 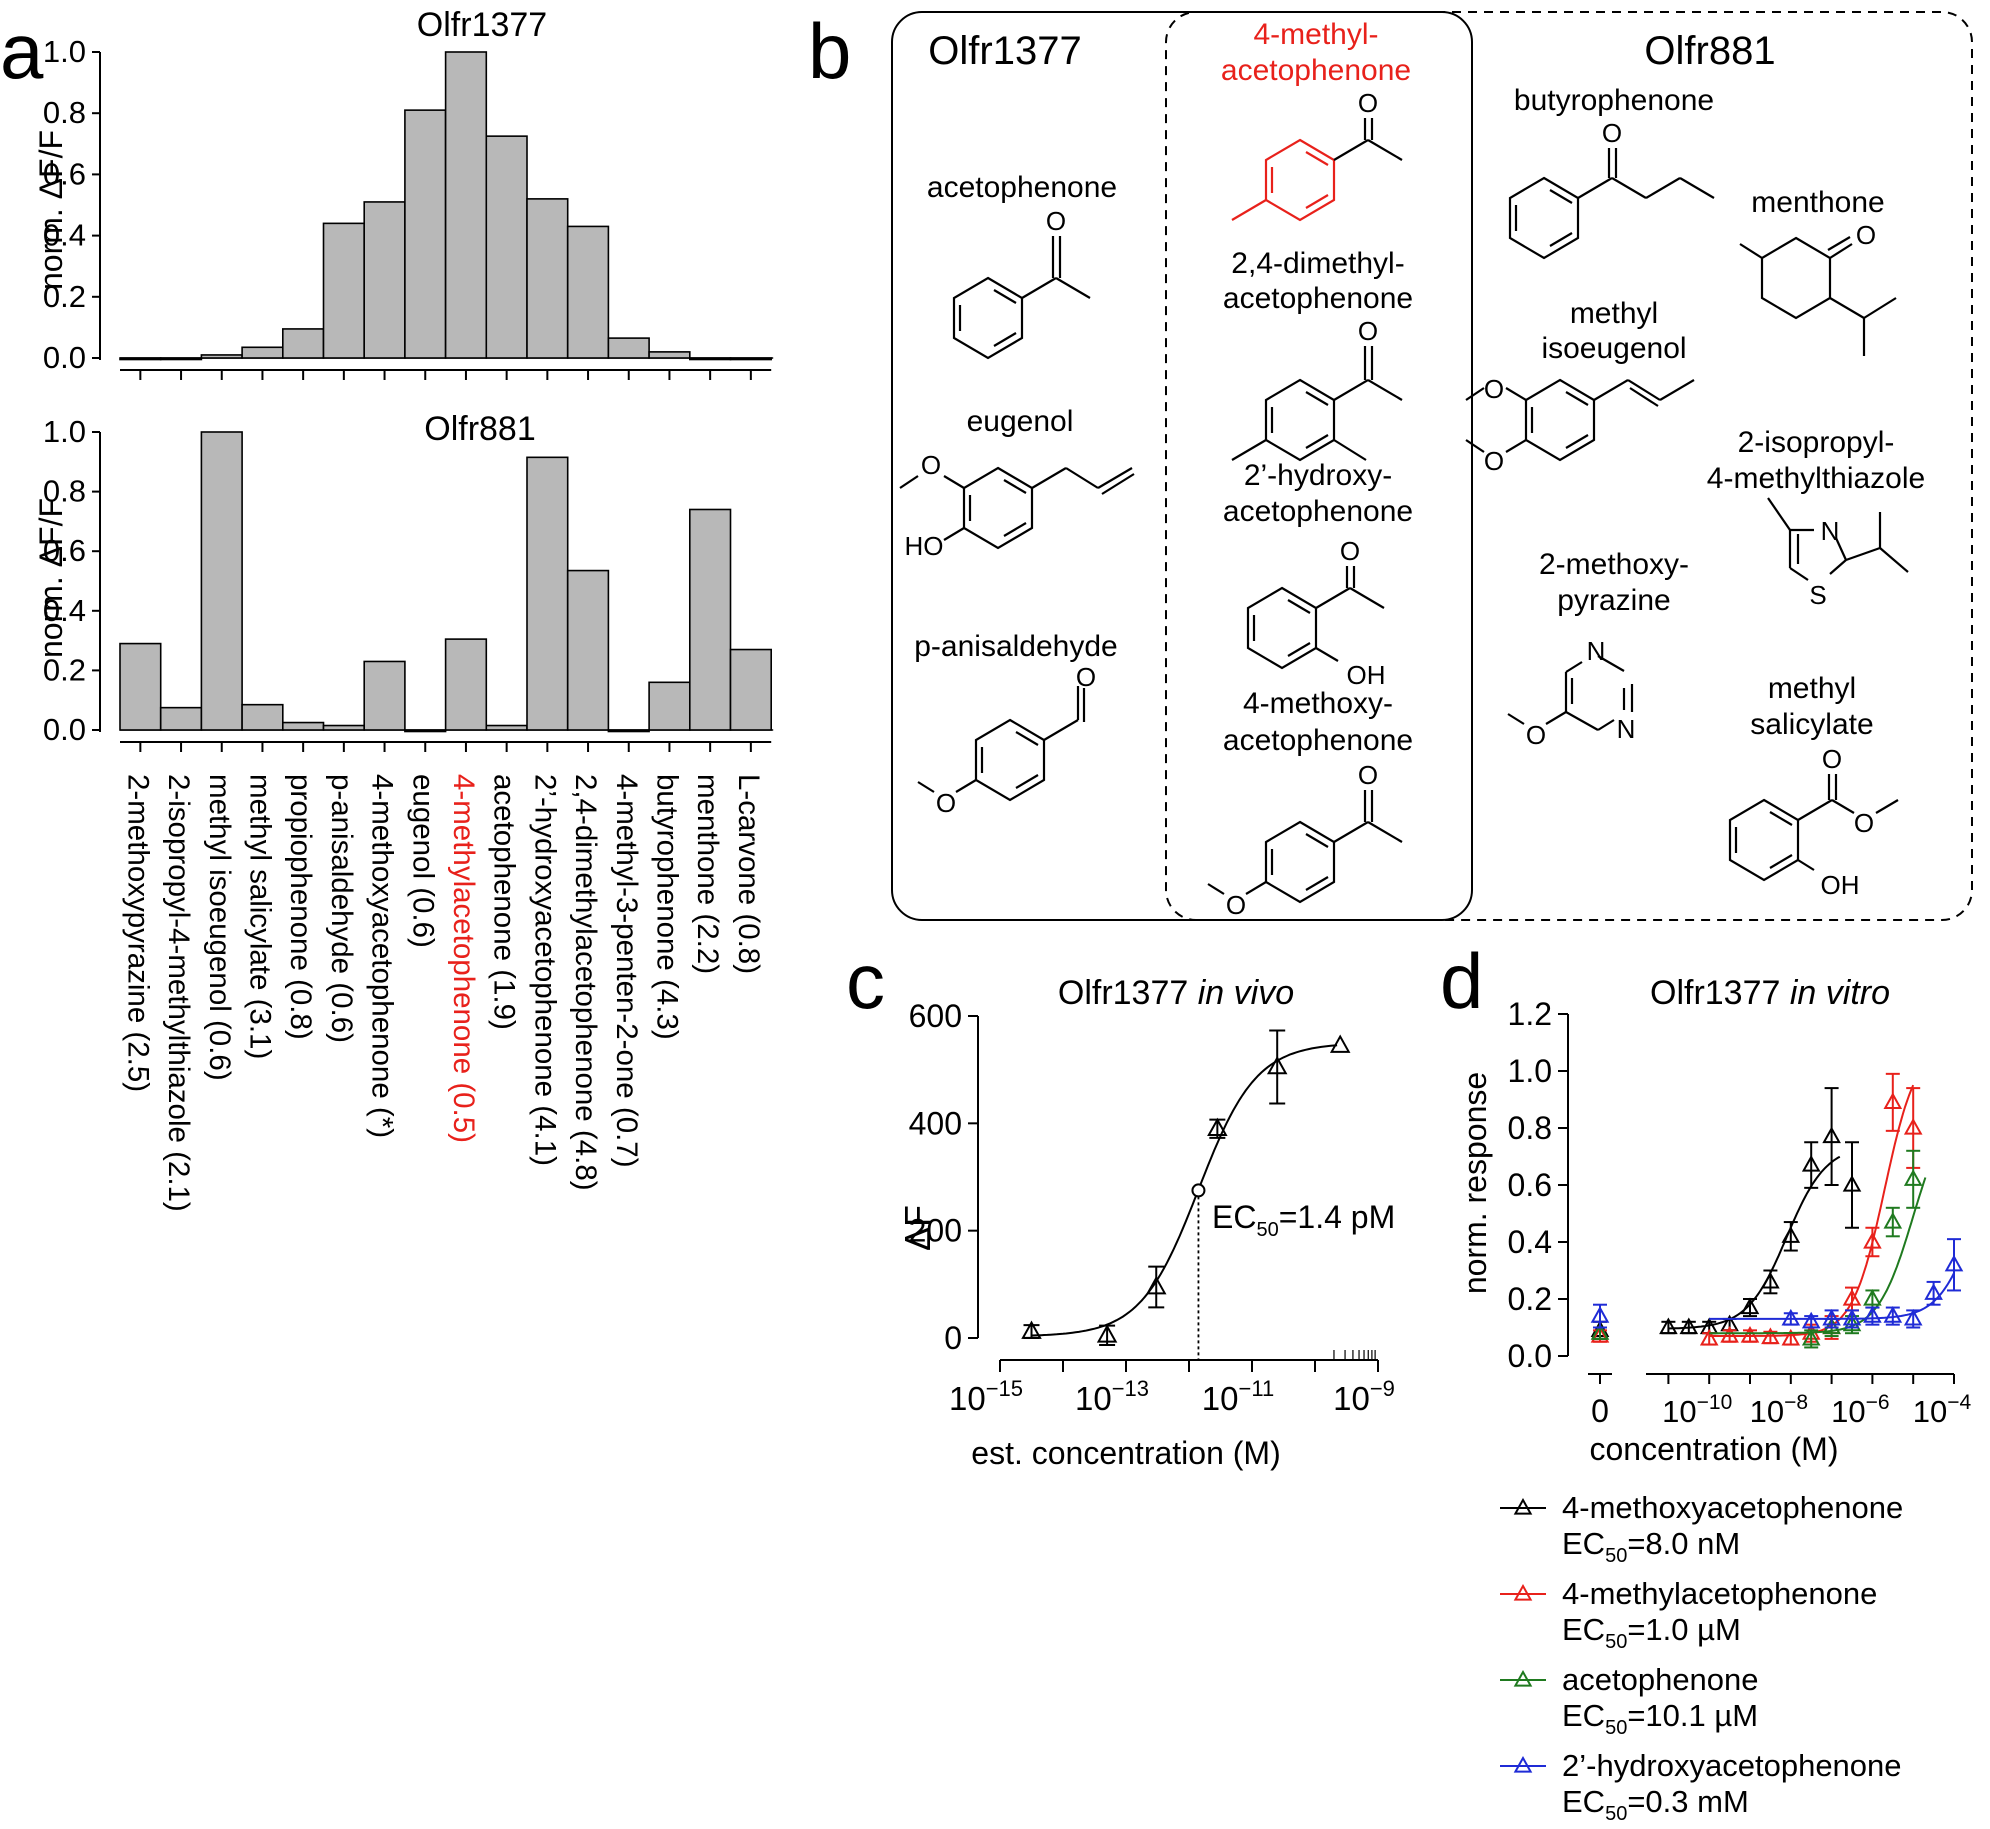 What do you see at coordinates (1816, 478) in the screenshot?
I see `compound-2-isopropyl-4-methylthiazole-line2: 4-methylthiazole` at bounding box center [1816, 478].